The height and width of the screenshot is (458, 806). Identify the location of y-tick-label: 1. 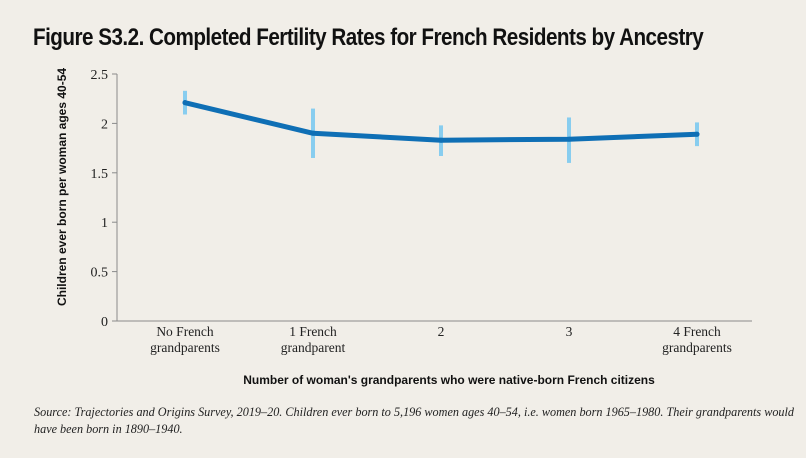
(104, 223).